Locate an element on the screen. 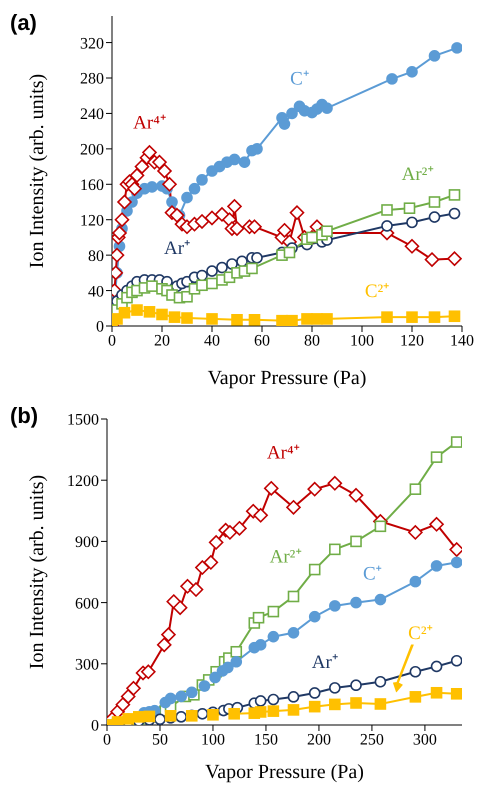 The width and height of the screenshot is (484, 790). y-tick-label: 80 is located at coordinates (96, 256).